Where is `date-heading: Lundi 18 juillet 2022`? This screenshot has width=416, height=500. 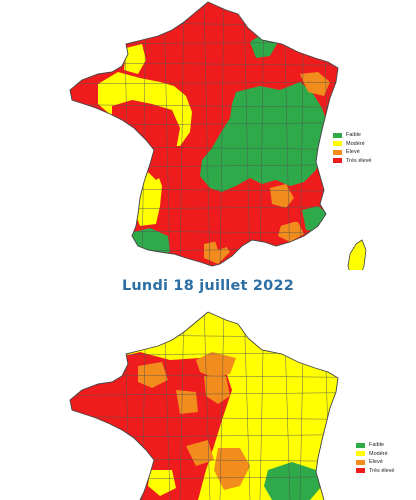 date-heading: Lundi 18 juillet 2022 is located at coordinates (208, 286).